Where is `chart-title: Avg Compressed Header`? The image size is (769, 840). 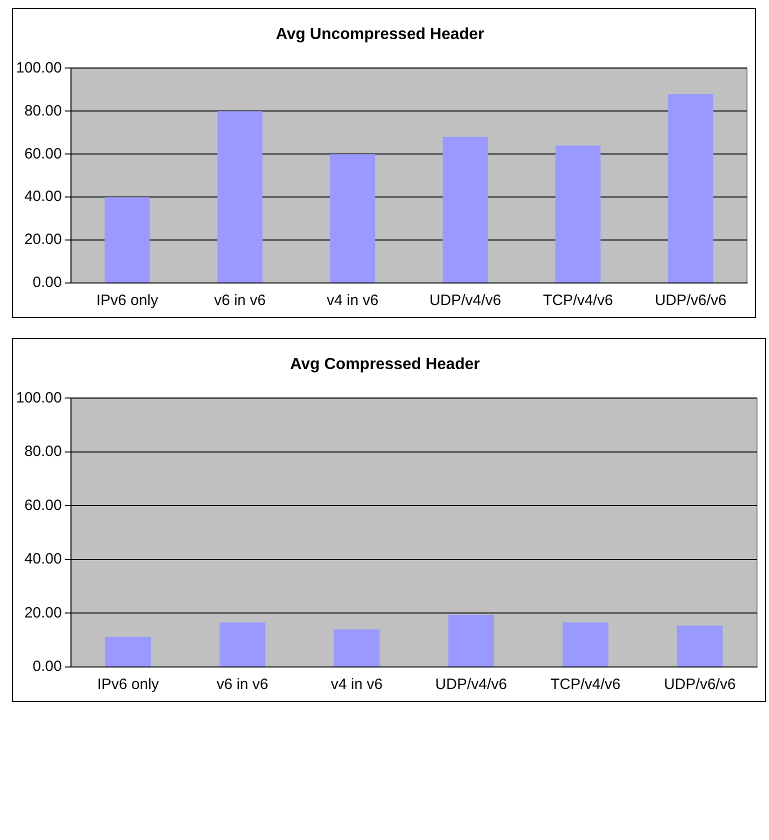
chart-title: Avg Compressed Header is located at coordinates (385, 365).